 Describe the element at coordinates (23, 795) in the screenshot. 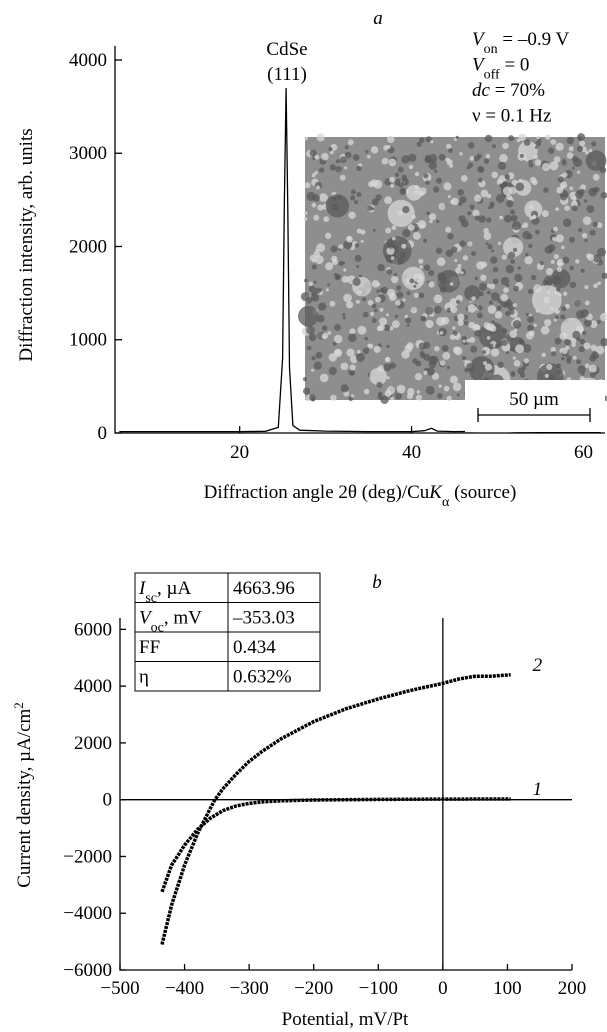

I see `y-axis-title: Current density, µA/cm2` at that location.